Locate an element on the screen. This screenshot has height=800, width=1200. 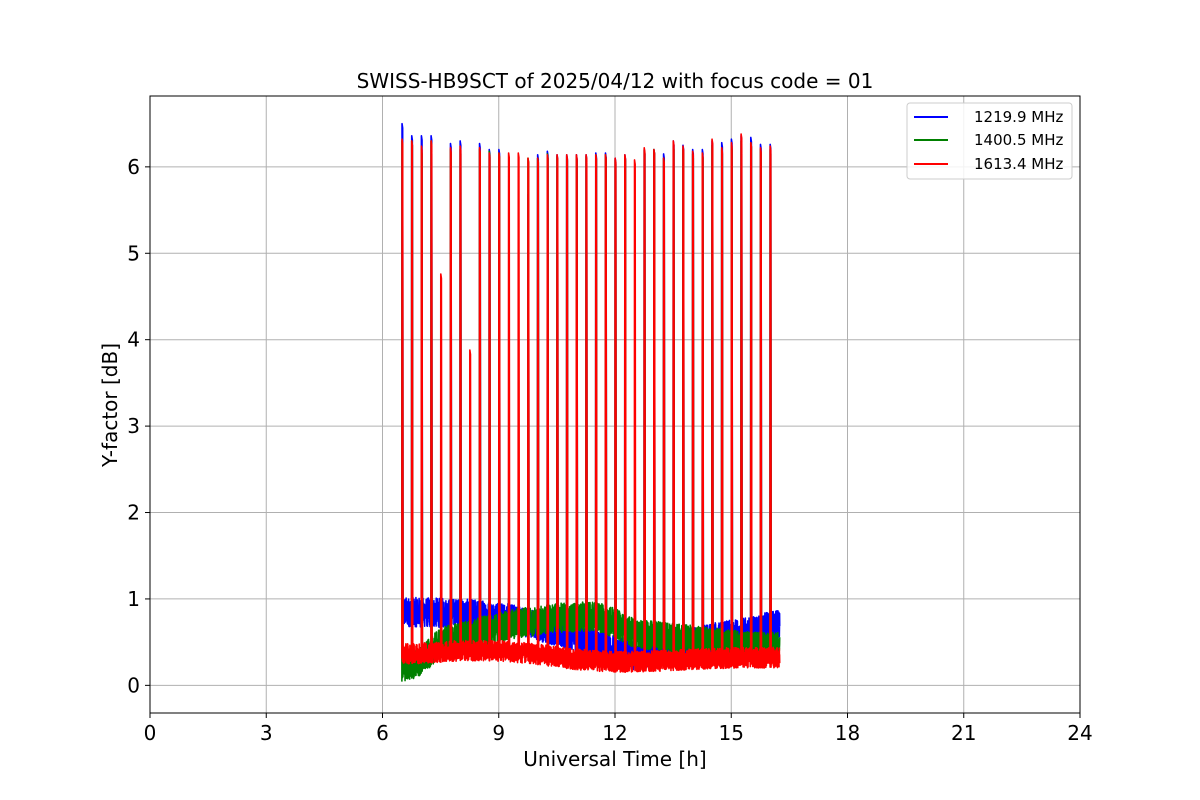
x-tick-label: 21 is located at coordinates (963, 733).